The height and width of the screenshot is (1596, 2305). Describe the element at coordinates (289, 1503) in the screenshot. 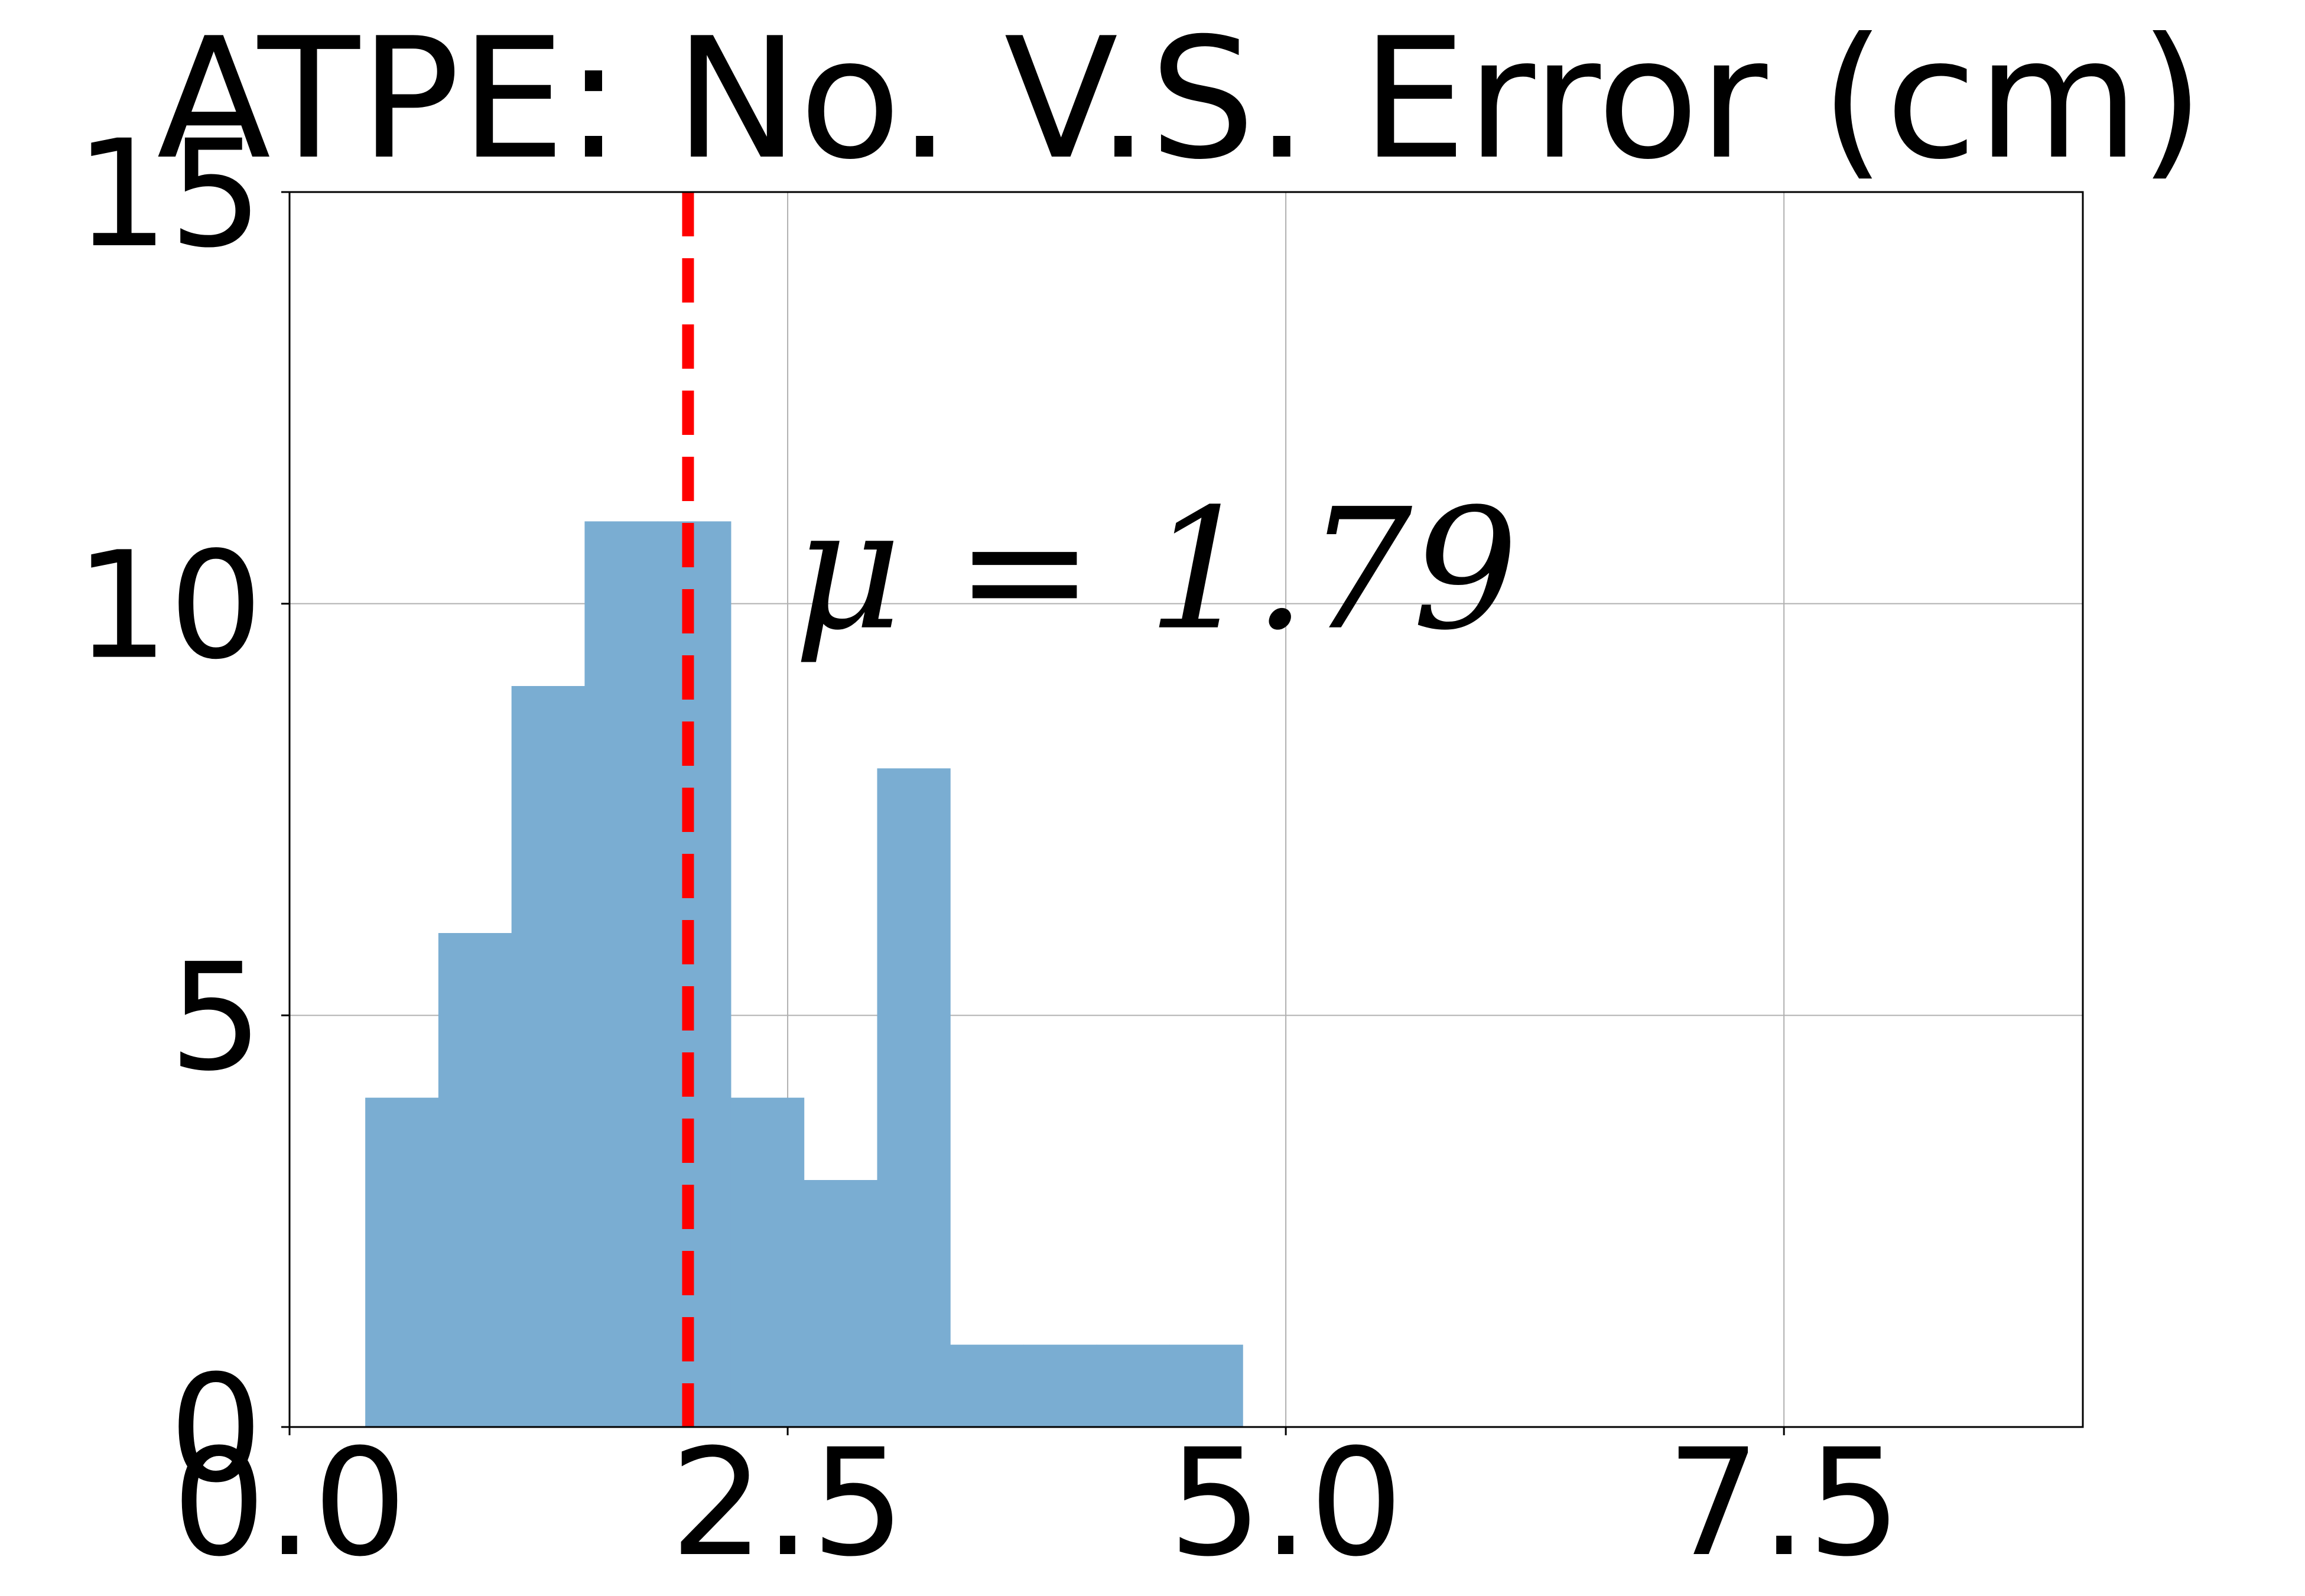

I see `x-tick-label-0: 0.0` at that location.